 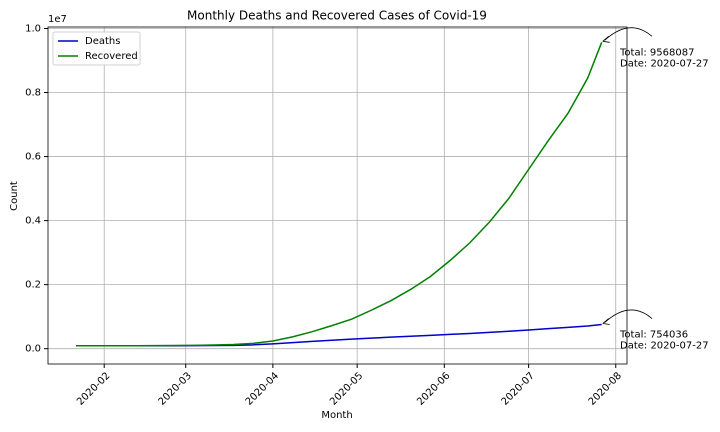 I want to click on x-tick-label: 2020-03, so click(x=175, y=388).